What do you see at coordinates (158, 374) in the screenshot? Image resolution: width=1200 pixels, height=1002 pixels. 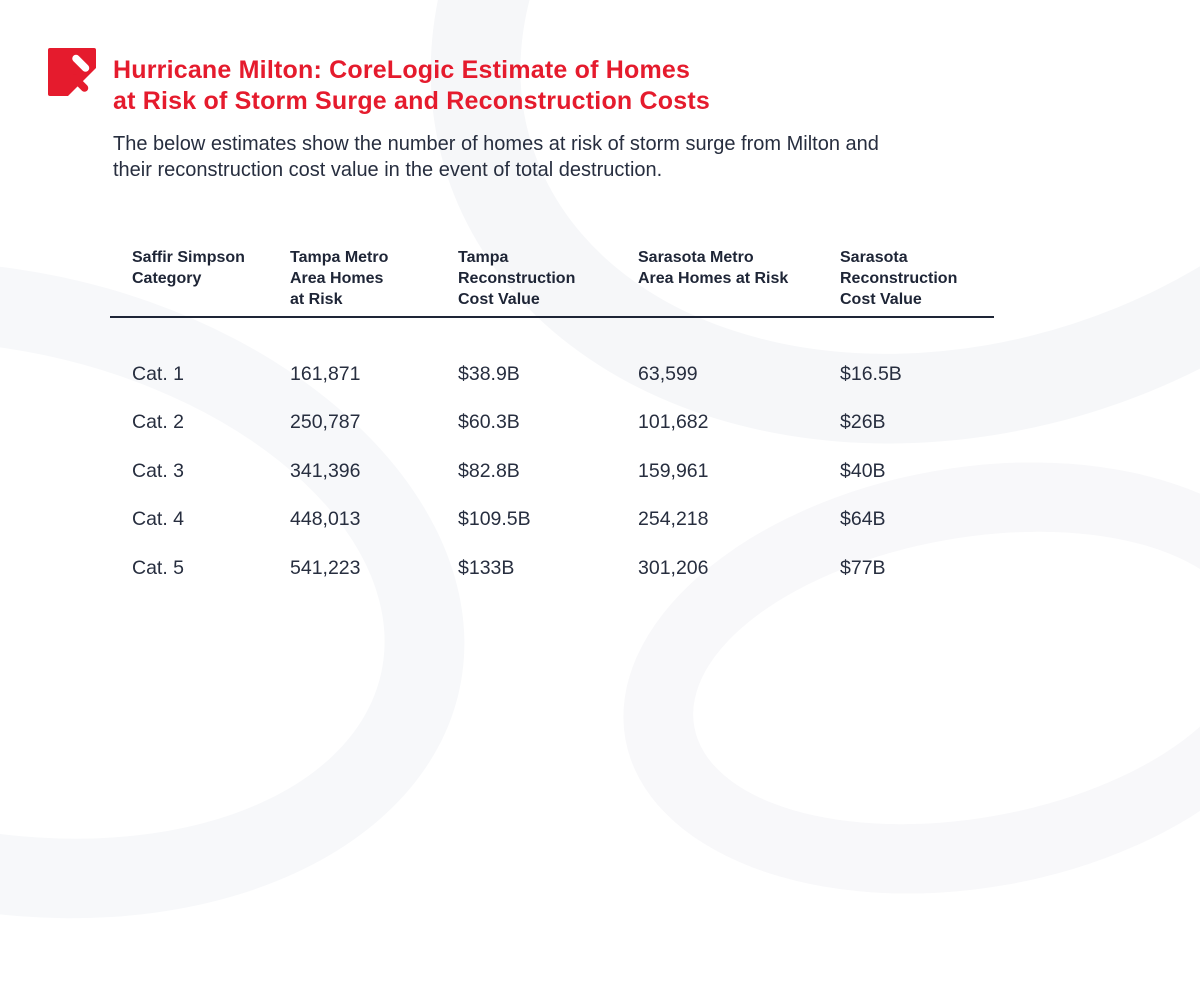 I see `table-cell-category: Cat. 1` at bounding box center [158, 374].